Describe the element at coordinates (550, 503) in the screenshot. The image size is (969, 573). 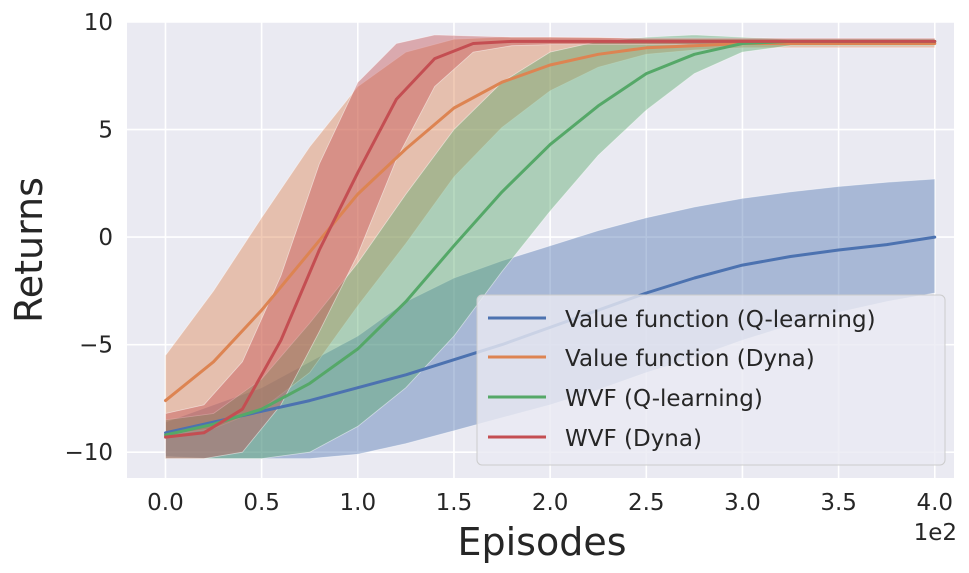
I see `x-tick-label: 2.0` at that location.